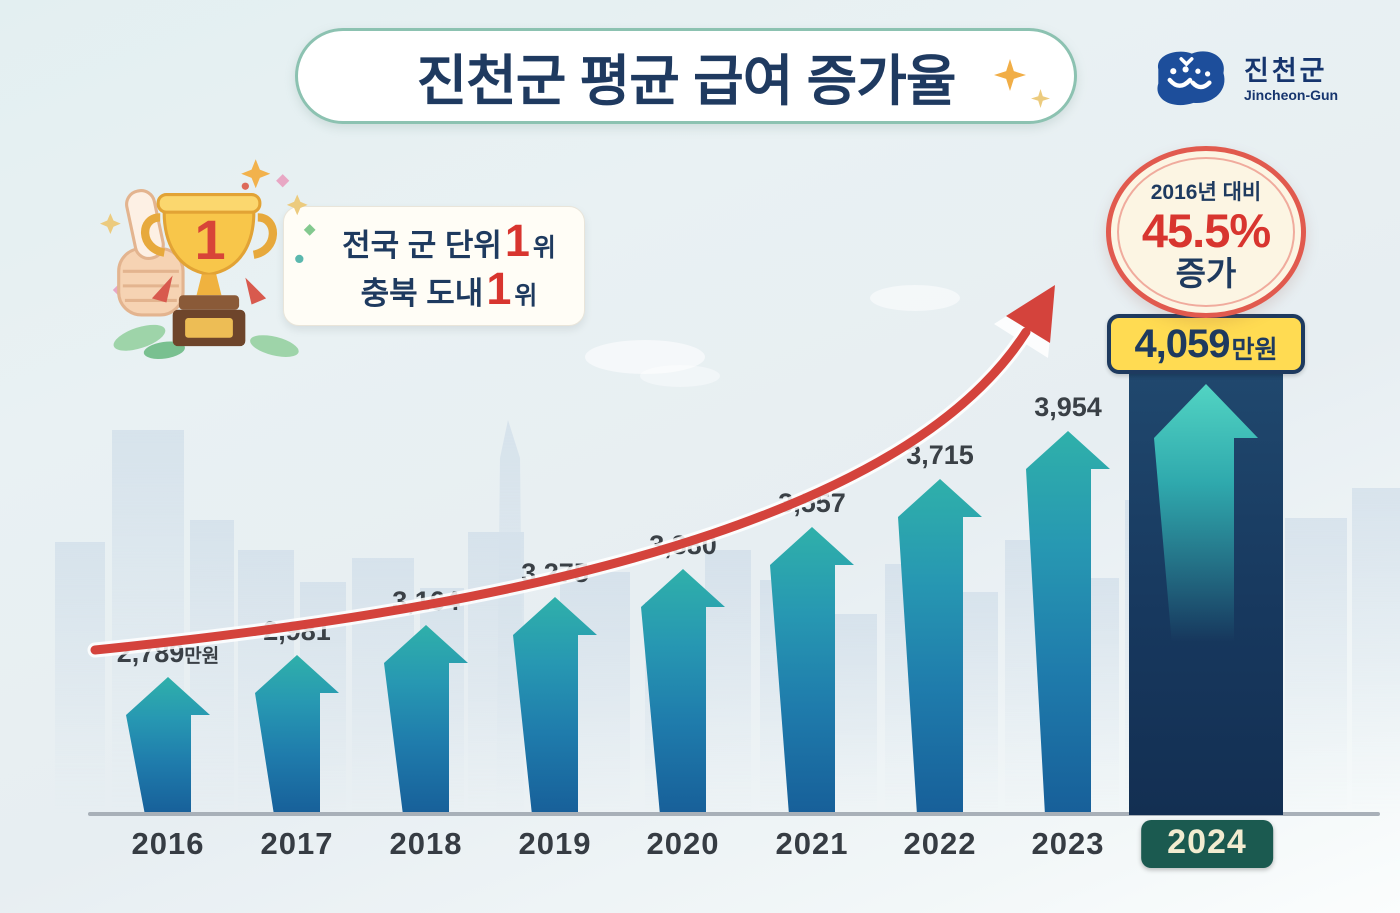  I want to click on year-label-2020: 2020, so click(683, 843).